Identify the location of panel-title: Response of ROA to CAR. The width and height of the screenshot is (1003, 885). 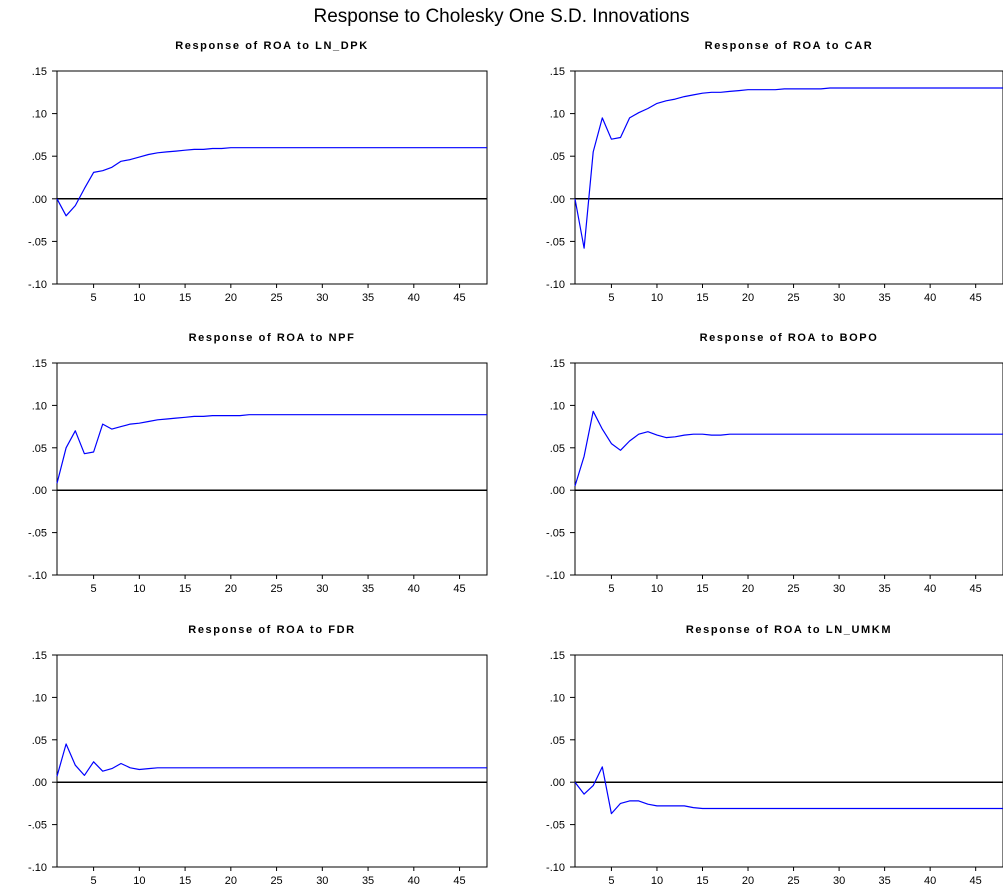
(789, 46).